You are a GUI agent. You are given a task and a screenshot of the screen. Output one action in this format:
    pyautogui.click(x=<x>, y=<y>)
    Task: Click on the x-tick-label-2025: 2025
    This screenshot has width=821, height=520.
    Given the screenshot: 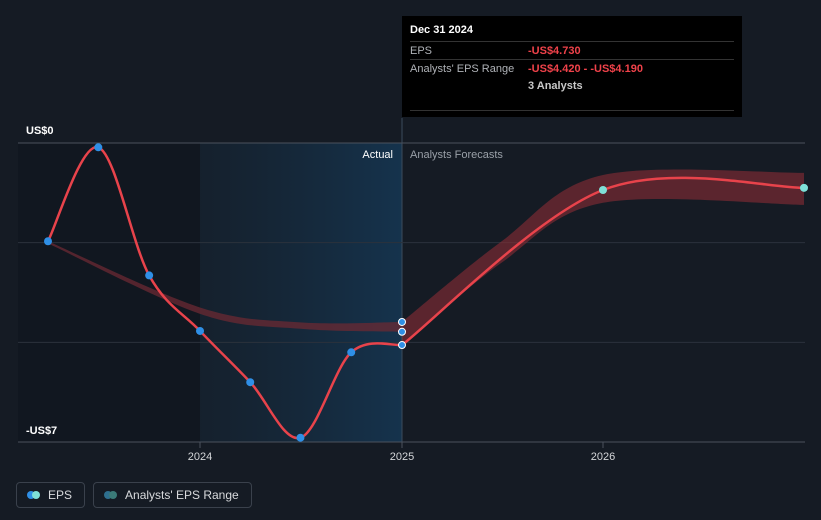 What is the action you would take?
    pyautogui.click(x=402, y=457)
    